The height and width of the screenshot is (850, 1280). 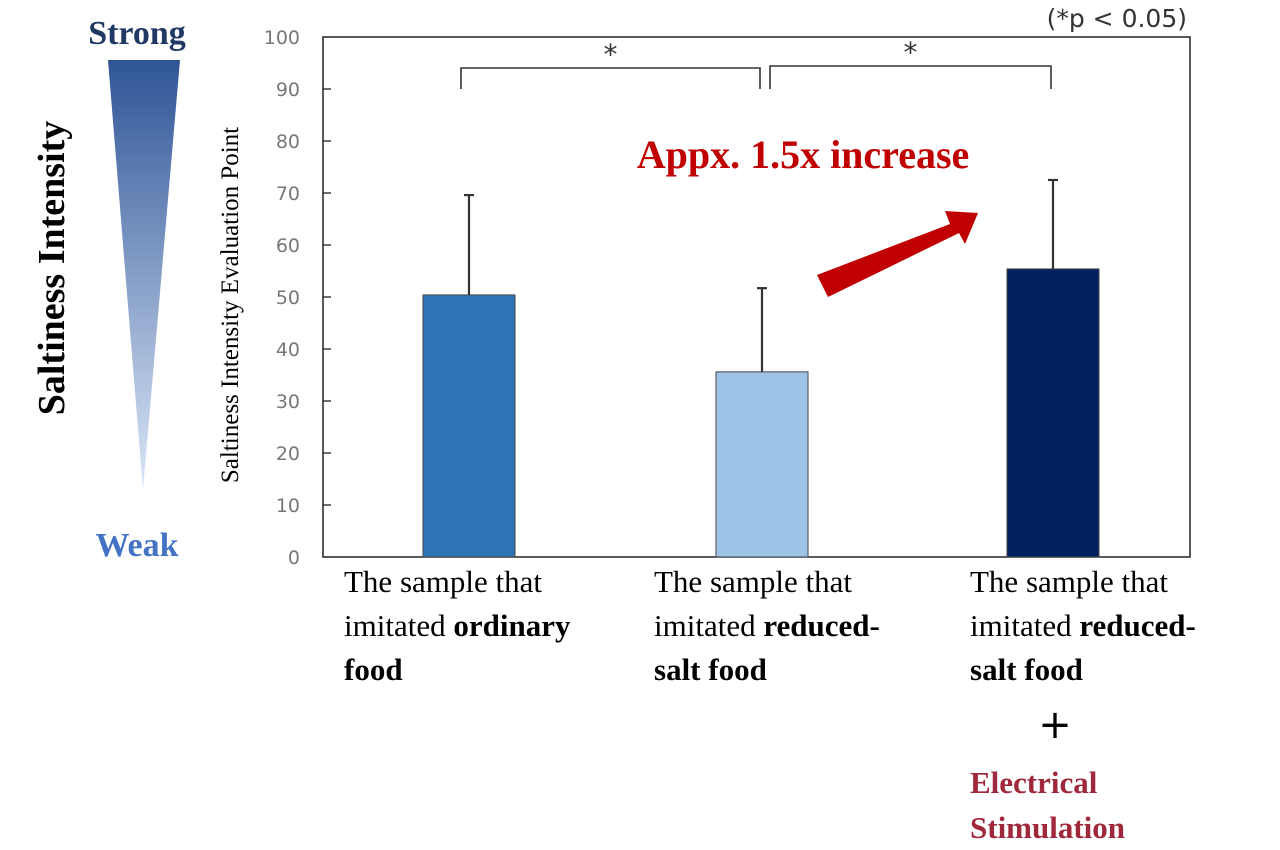 What do you see at coordinates (288, 194) in the screenshot?
I see `y-tick-label: 70` at bounding box center [288, 194].